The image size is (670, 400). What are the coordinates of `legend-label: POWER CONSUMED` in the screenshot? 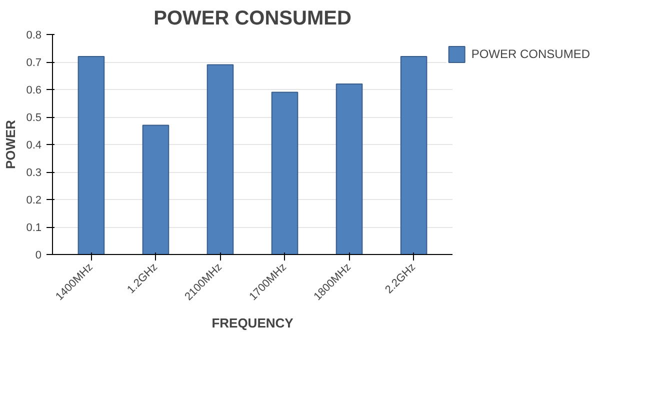 It's located at (530, 54).